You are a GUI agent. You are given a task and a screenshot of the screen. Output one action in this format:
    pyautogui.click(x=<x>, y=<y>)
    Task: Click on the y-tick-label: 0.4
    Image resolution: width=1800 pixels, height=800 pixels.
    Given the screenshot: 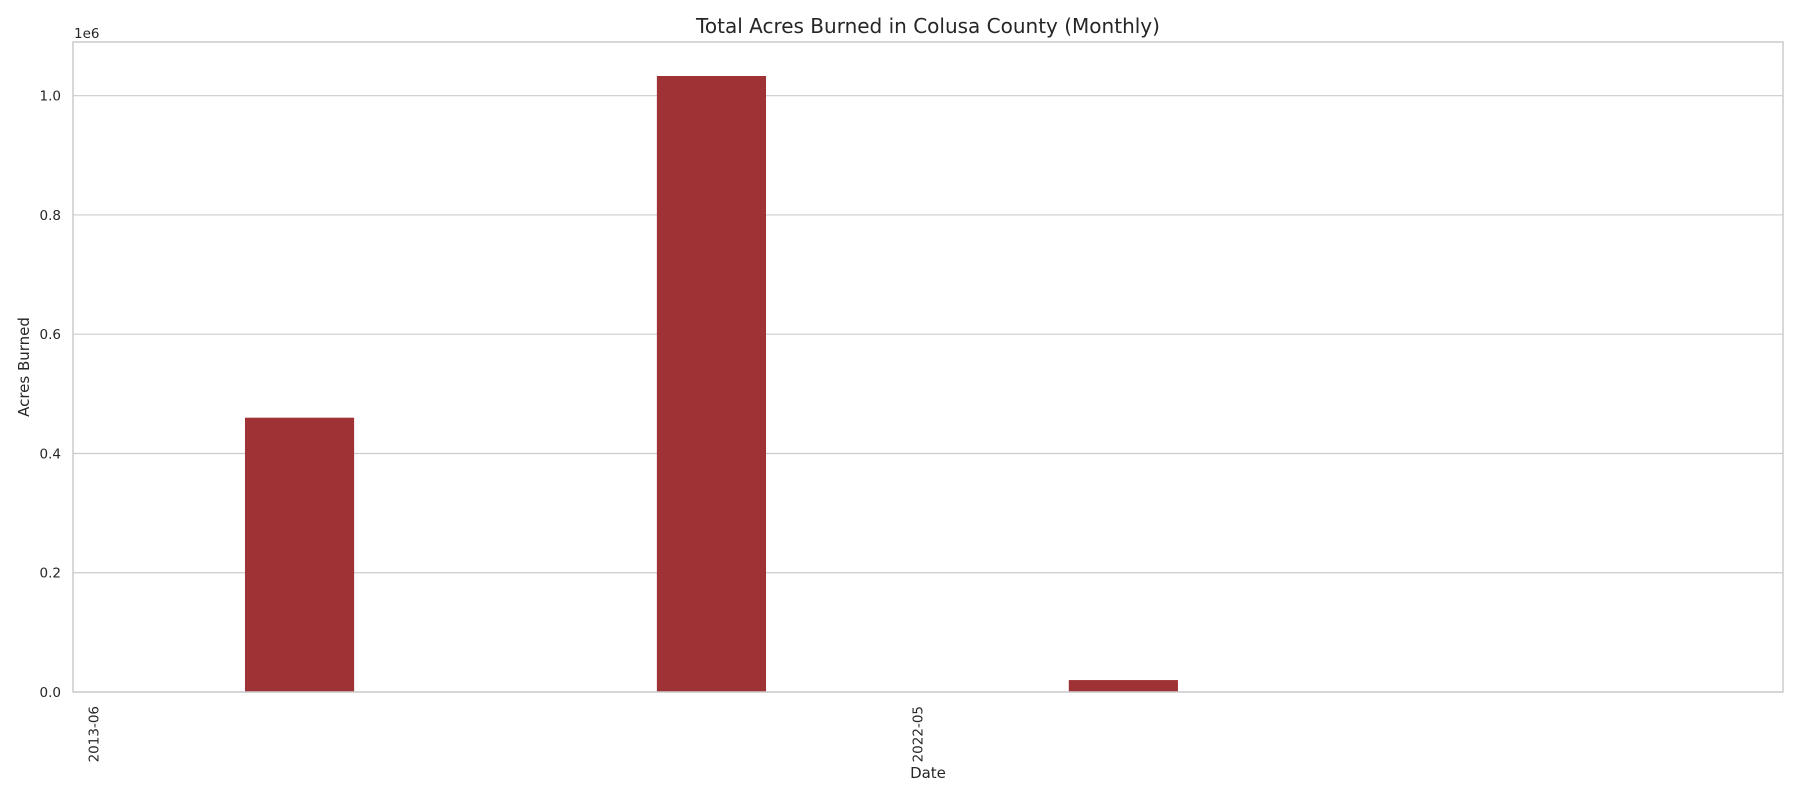 What is the action you would take?
    pyautogui.click(x=50, y=454)
    